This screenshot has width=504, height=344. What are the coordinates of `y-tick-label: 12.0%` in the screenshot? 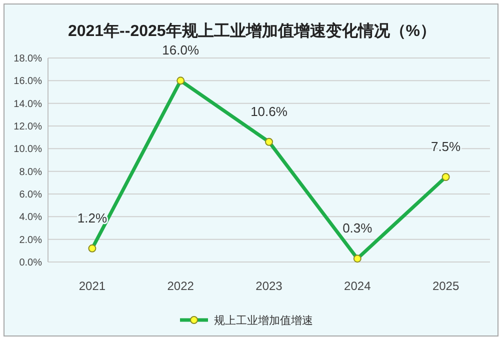 It's located at (28, 127).